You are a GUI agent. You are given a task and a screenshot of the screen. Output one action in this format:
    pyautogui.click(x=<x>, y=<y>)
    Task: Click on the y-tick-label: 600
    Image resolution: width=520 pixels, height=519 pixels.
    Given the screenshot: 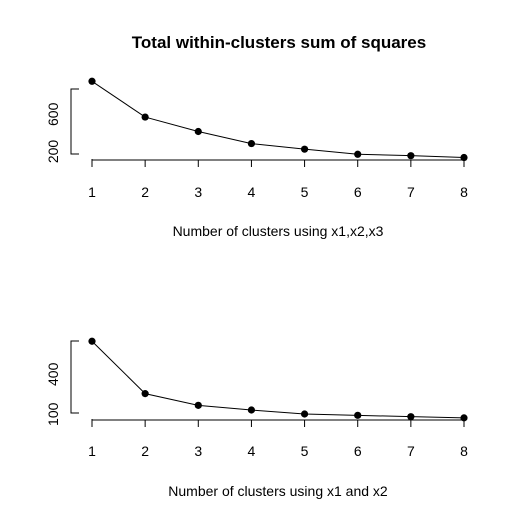 What is the action you would take?
    pyautogui.click(x=53, y=114)
    